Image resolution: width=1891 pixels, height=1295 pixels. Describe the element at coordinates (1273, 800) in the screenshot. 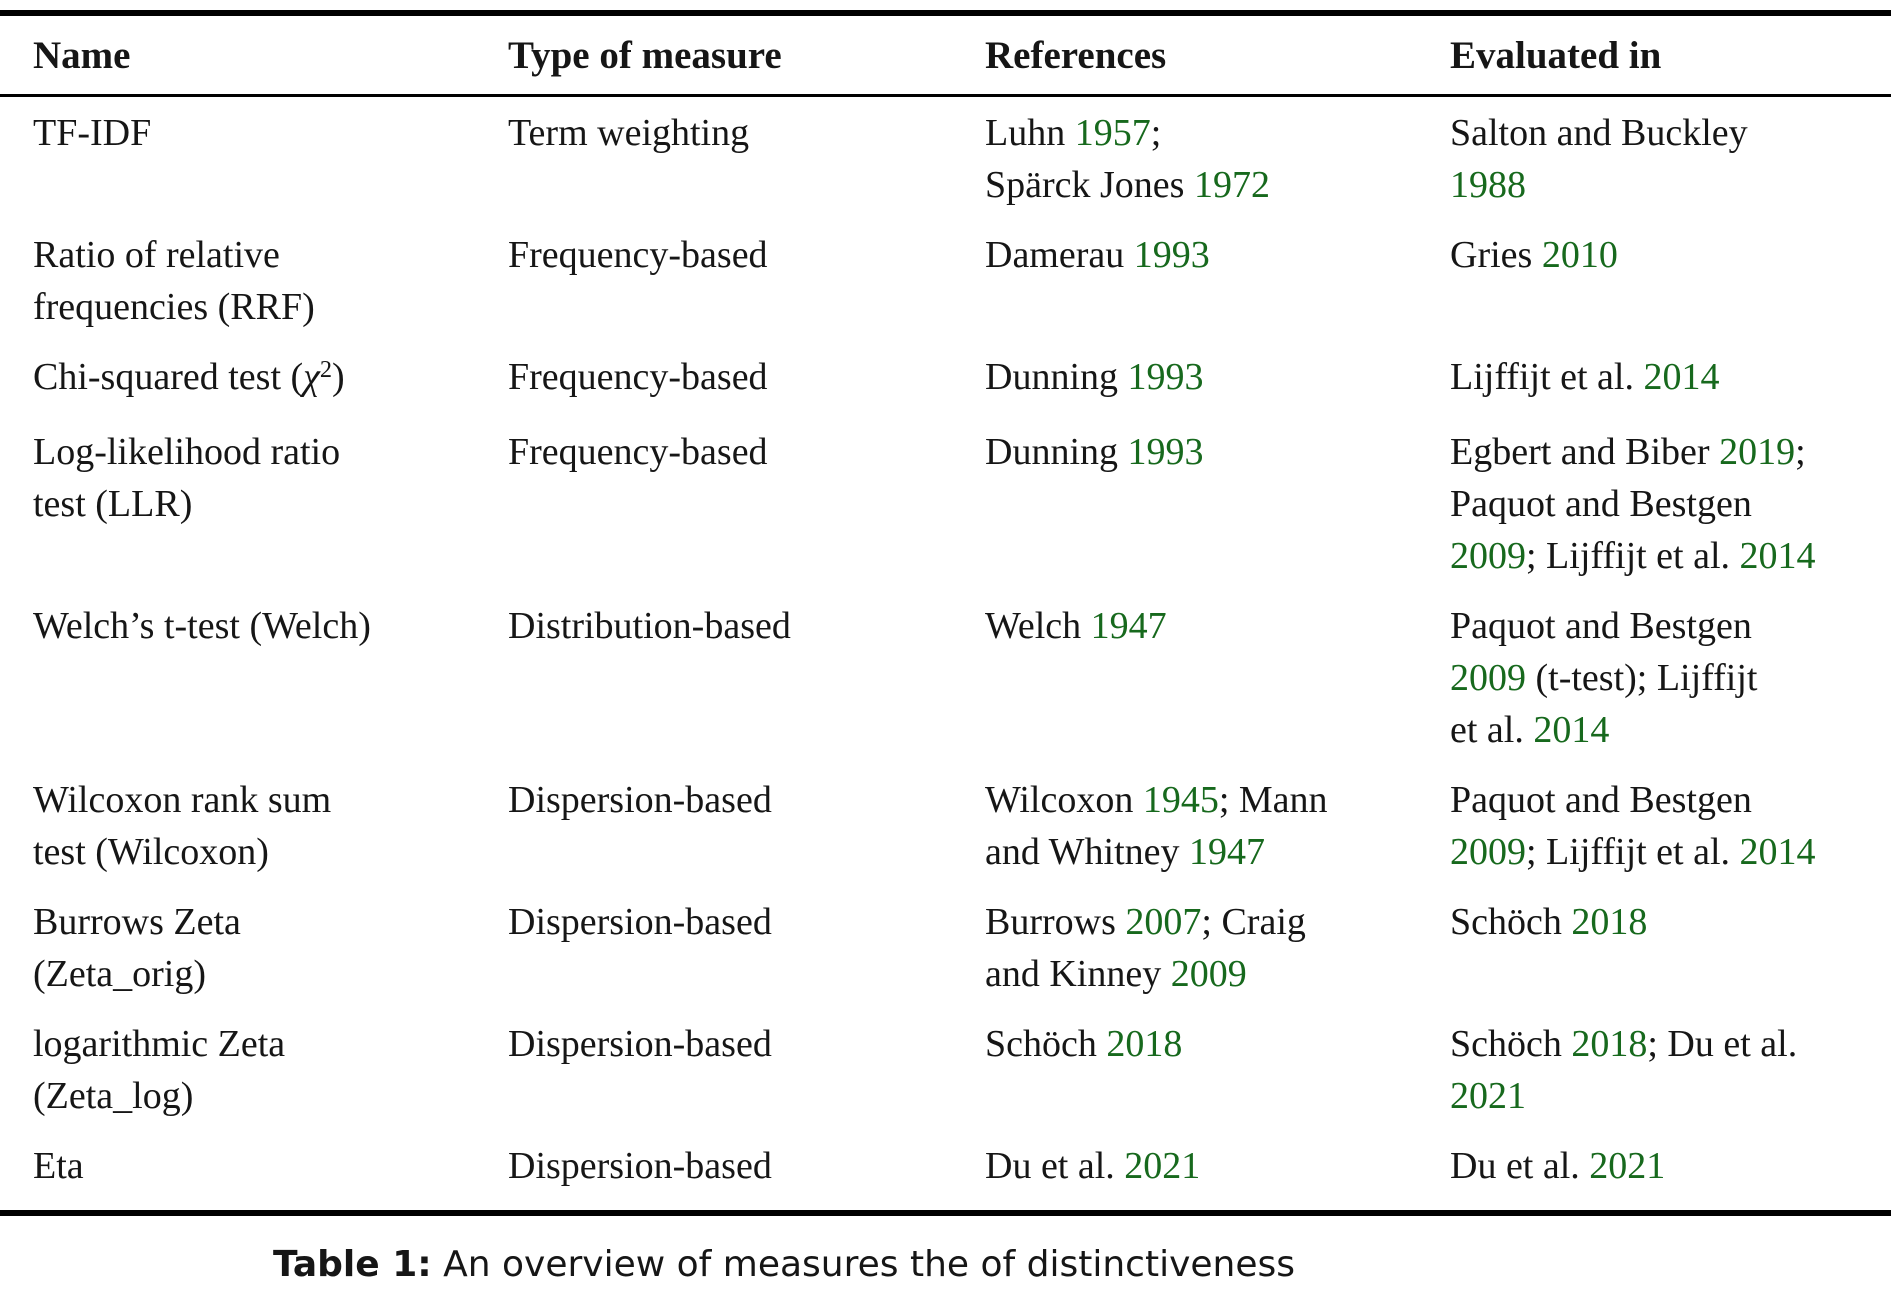

I see `text-segment: ; Mann` at that location.